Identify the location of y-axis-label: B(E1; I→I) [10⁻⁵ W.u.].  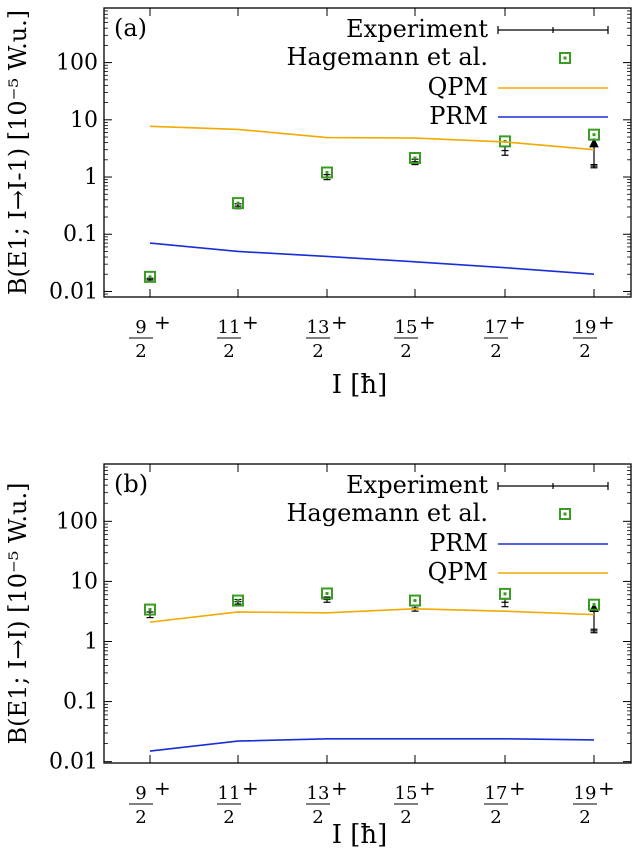
(18, 614).